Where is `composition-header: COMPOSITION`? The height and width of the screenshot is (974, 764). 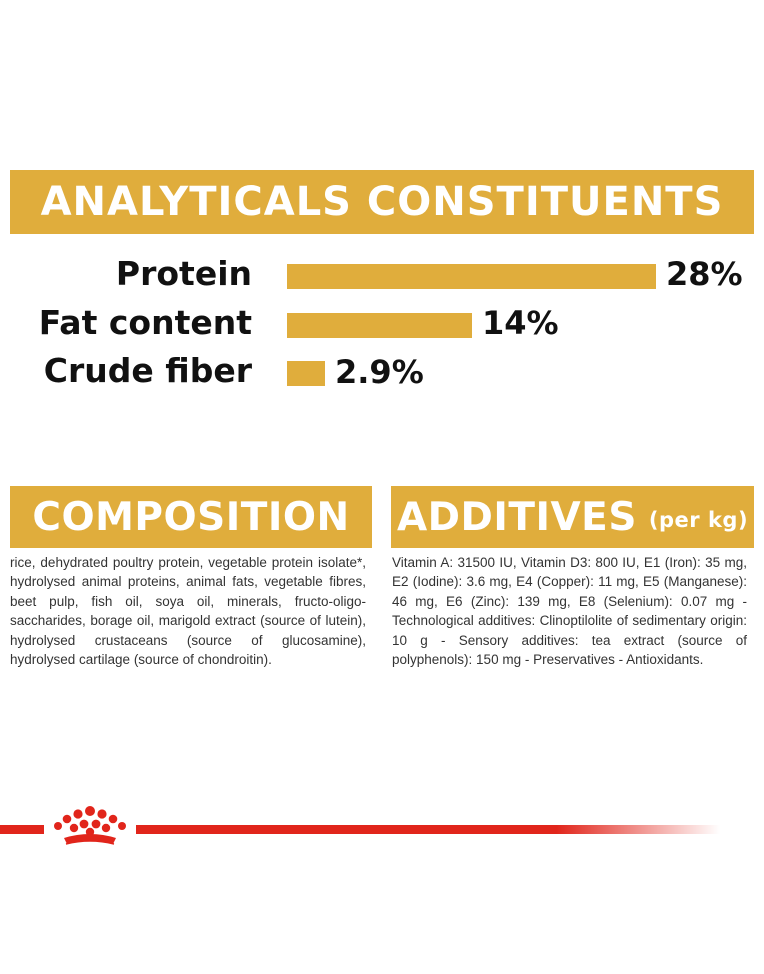
composition-header: COMPOSITION is located at coordinates (191, 517).